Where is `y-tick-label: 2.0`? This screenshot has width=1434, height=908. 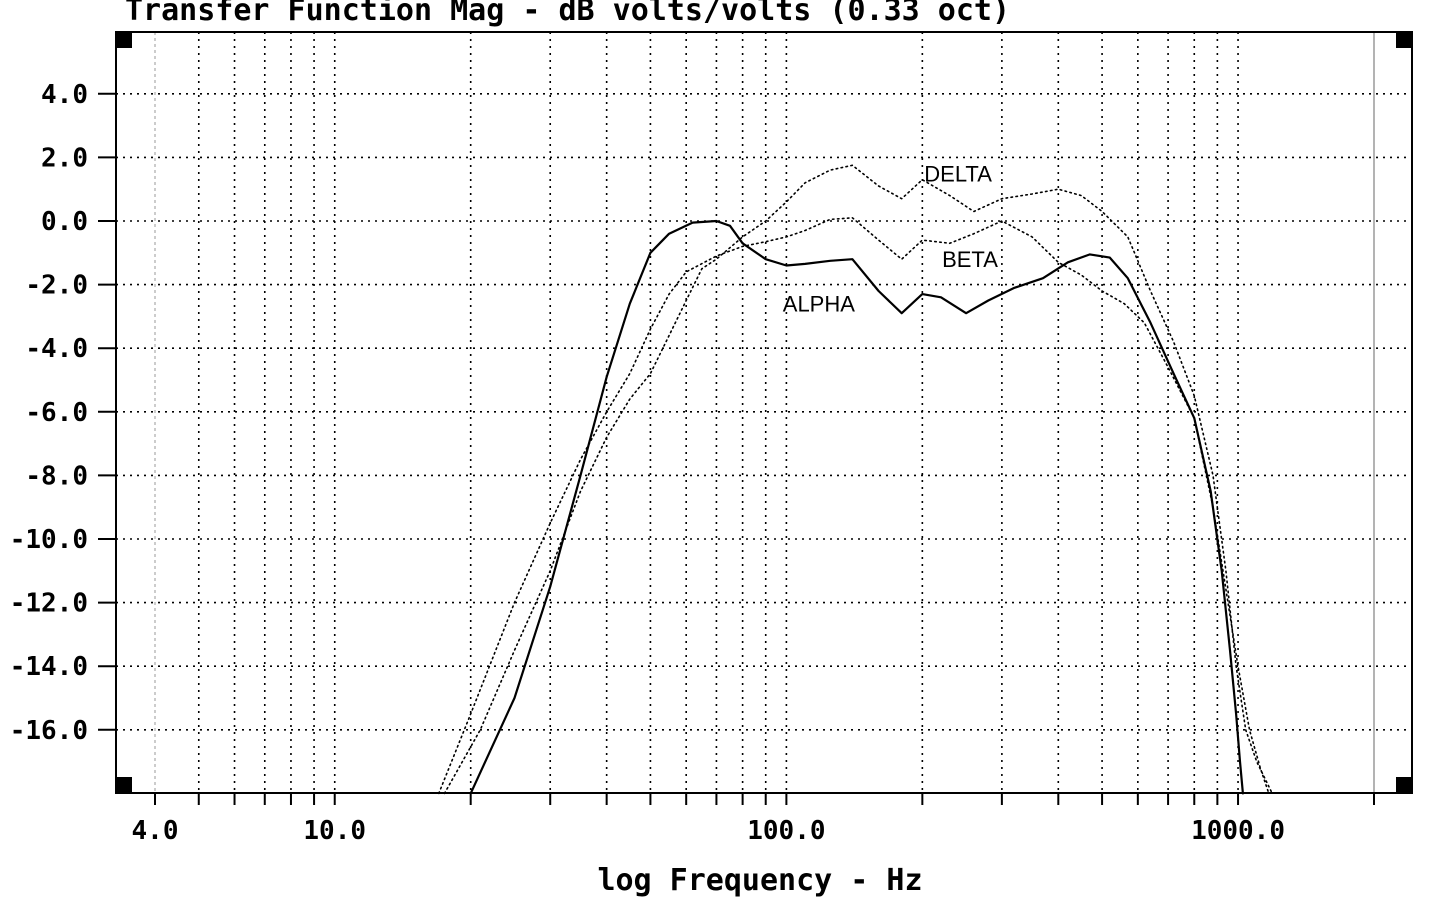
y-tick-label: 2.0 is located at coordinates (64, 158).